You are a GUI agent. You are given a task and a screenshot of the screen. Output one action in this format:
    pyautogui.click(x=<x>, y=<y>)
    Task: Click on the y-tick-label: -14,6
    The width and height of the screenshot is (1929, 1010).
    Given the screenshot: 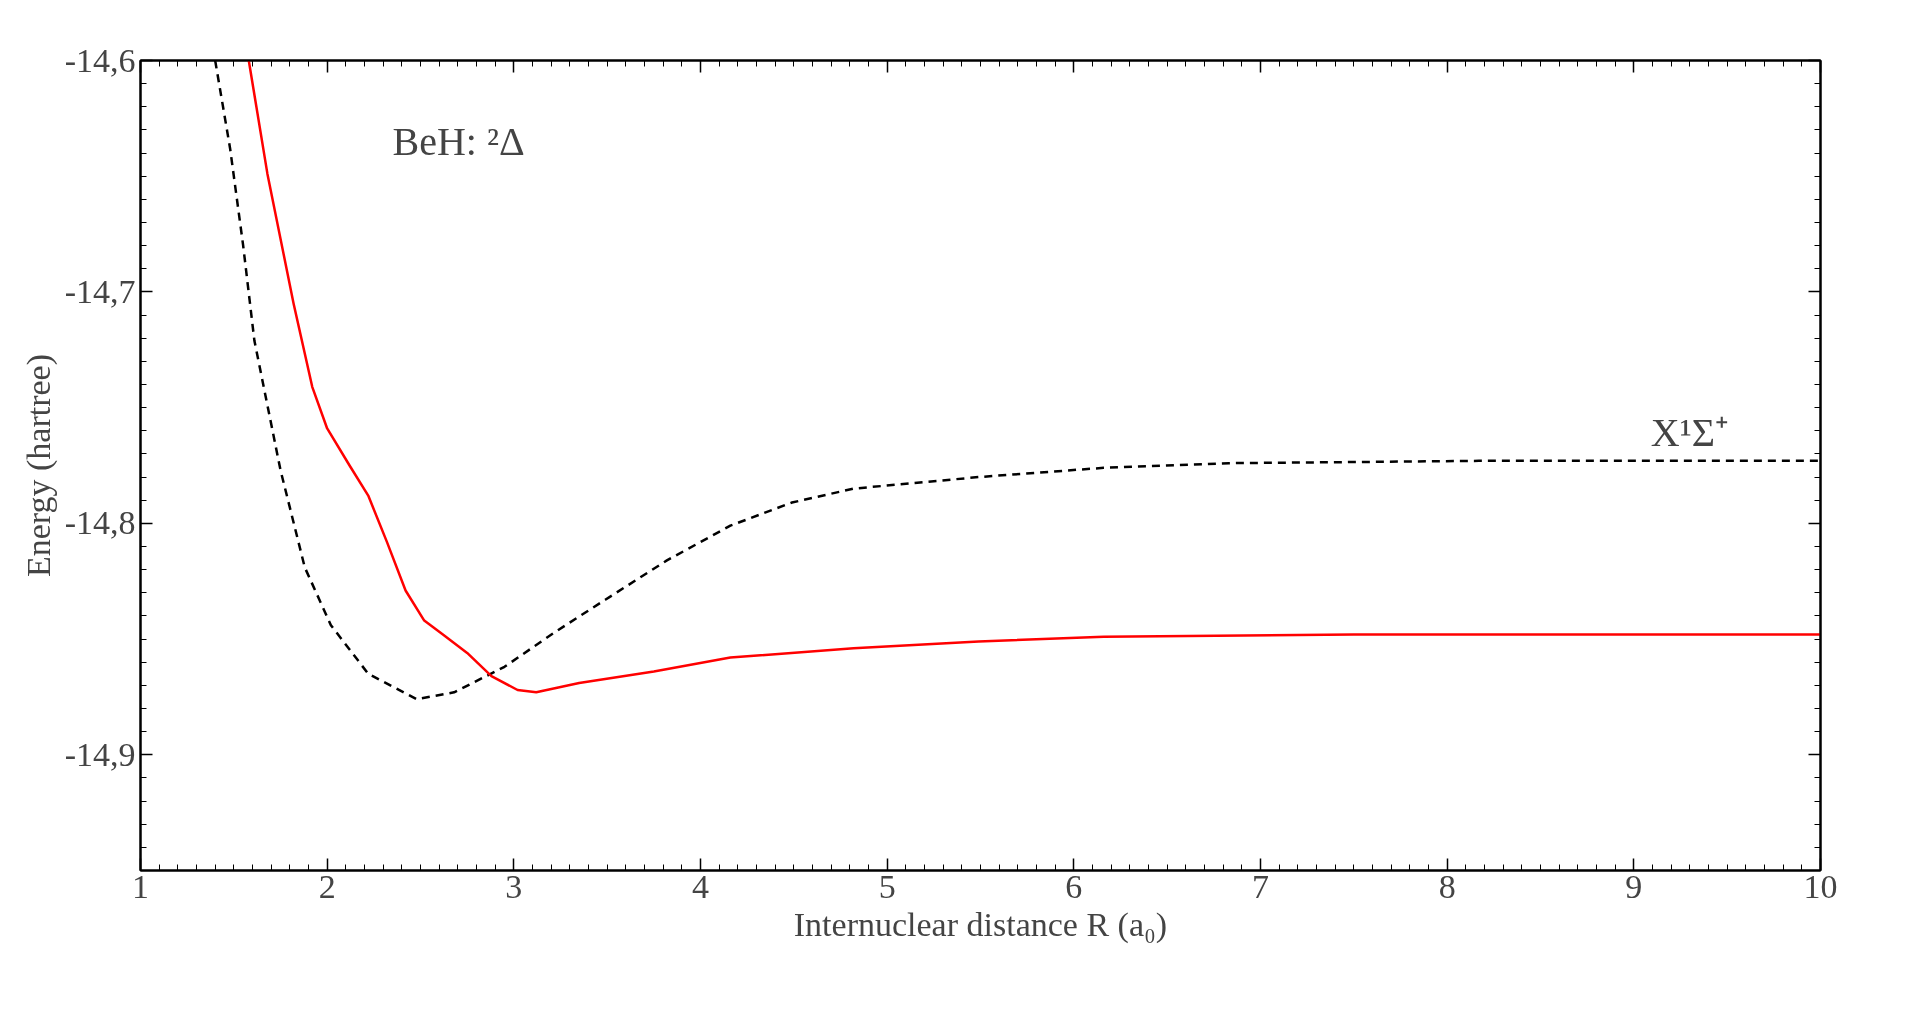 What is the action you would take?
    pyautogui.click(x=100, y=60)
    